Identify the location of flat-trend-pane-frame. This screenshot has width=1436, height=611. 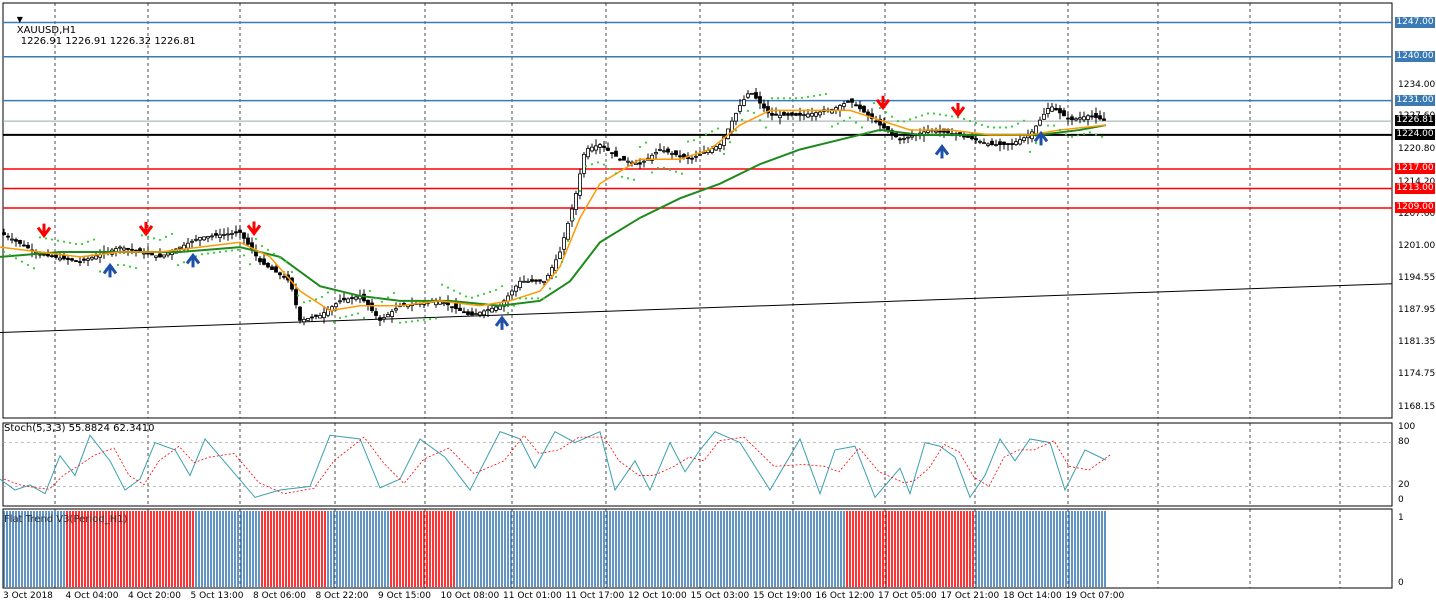
(697, 548).